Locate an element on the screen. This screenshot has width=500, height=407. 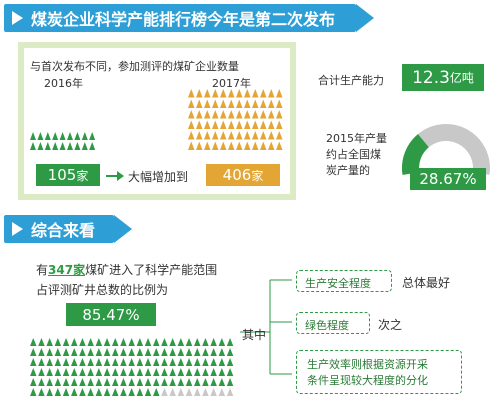
arrow-right-icon is located at coordinates (116, 176).